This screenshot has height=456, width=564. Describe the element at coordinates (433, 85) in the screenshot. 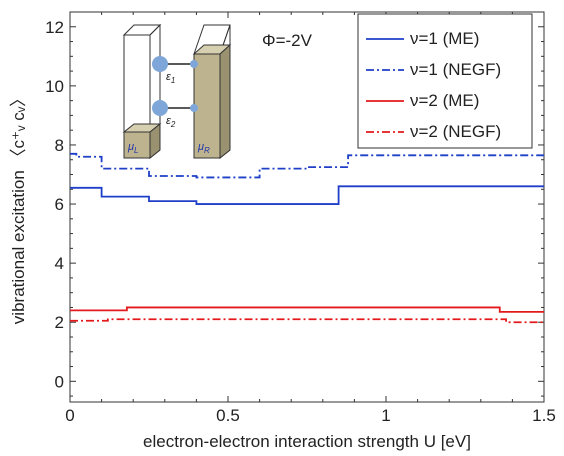

I see `legend-items: ν=1 (ME) ν=1 (NEGF) ν=2 (ME) ν=2 (NEGF)` at that location.